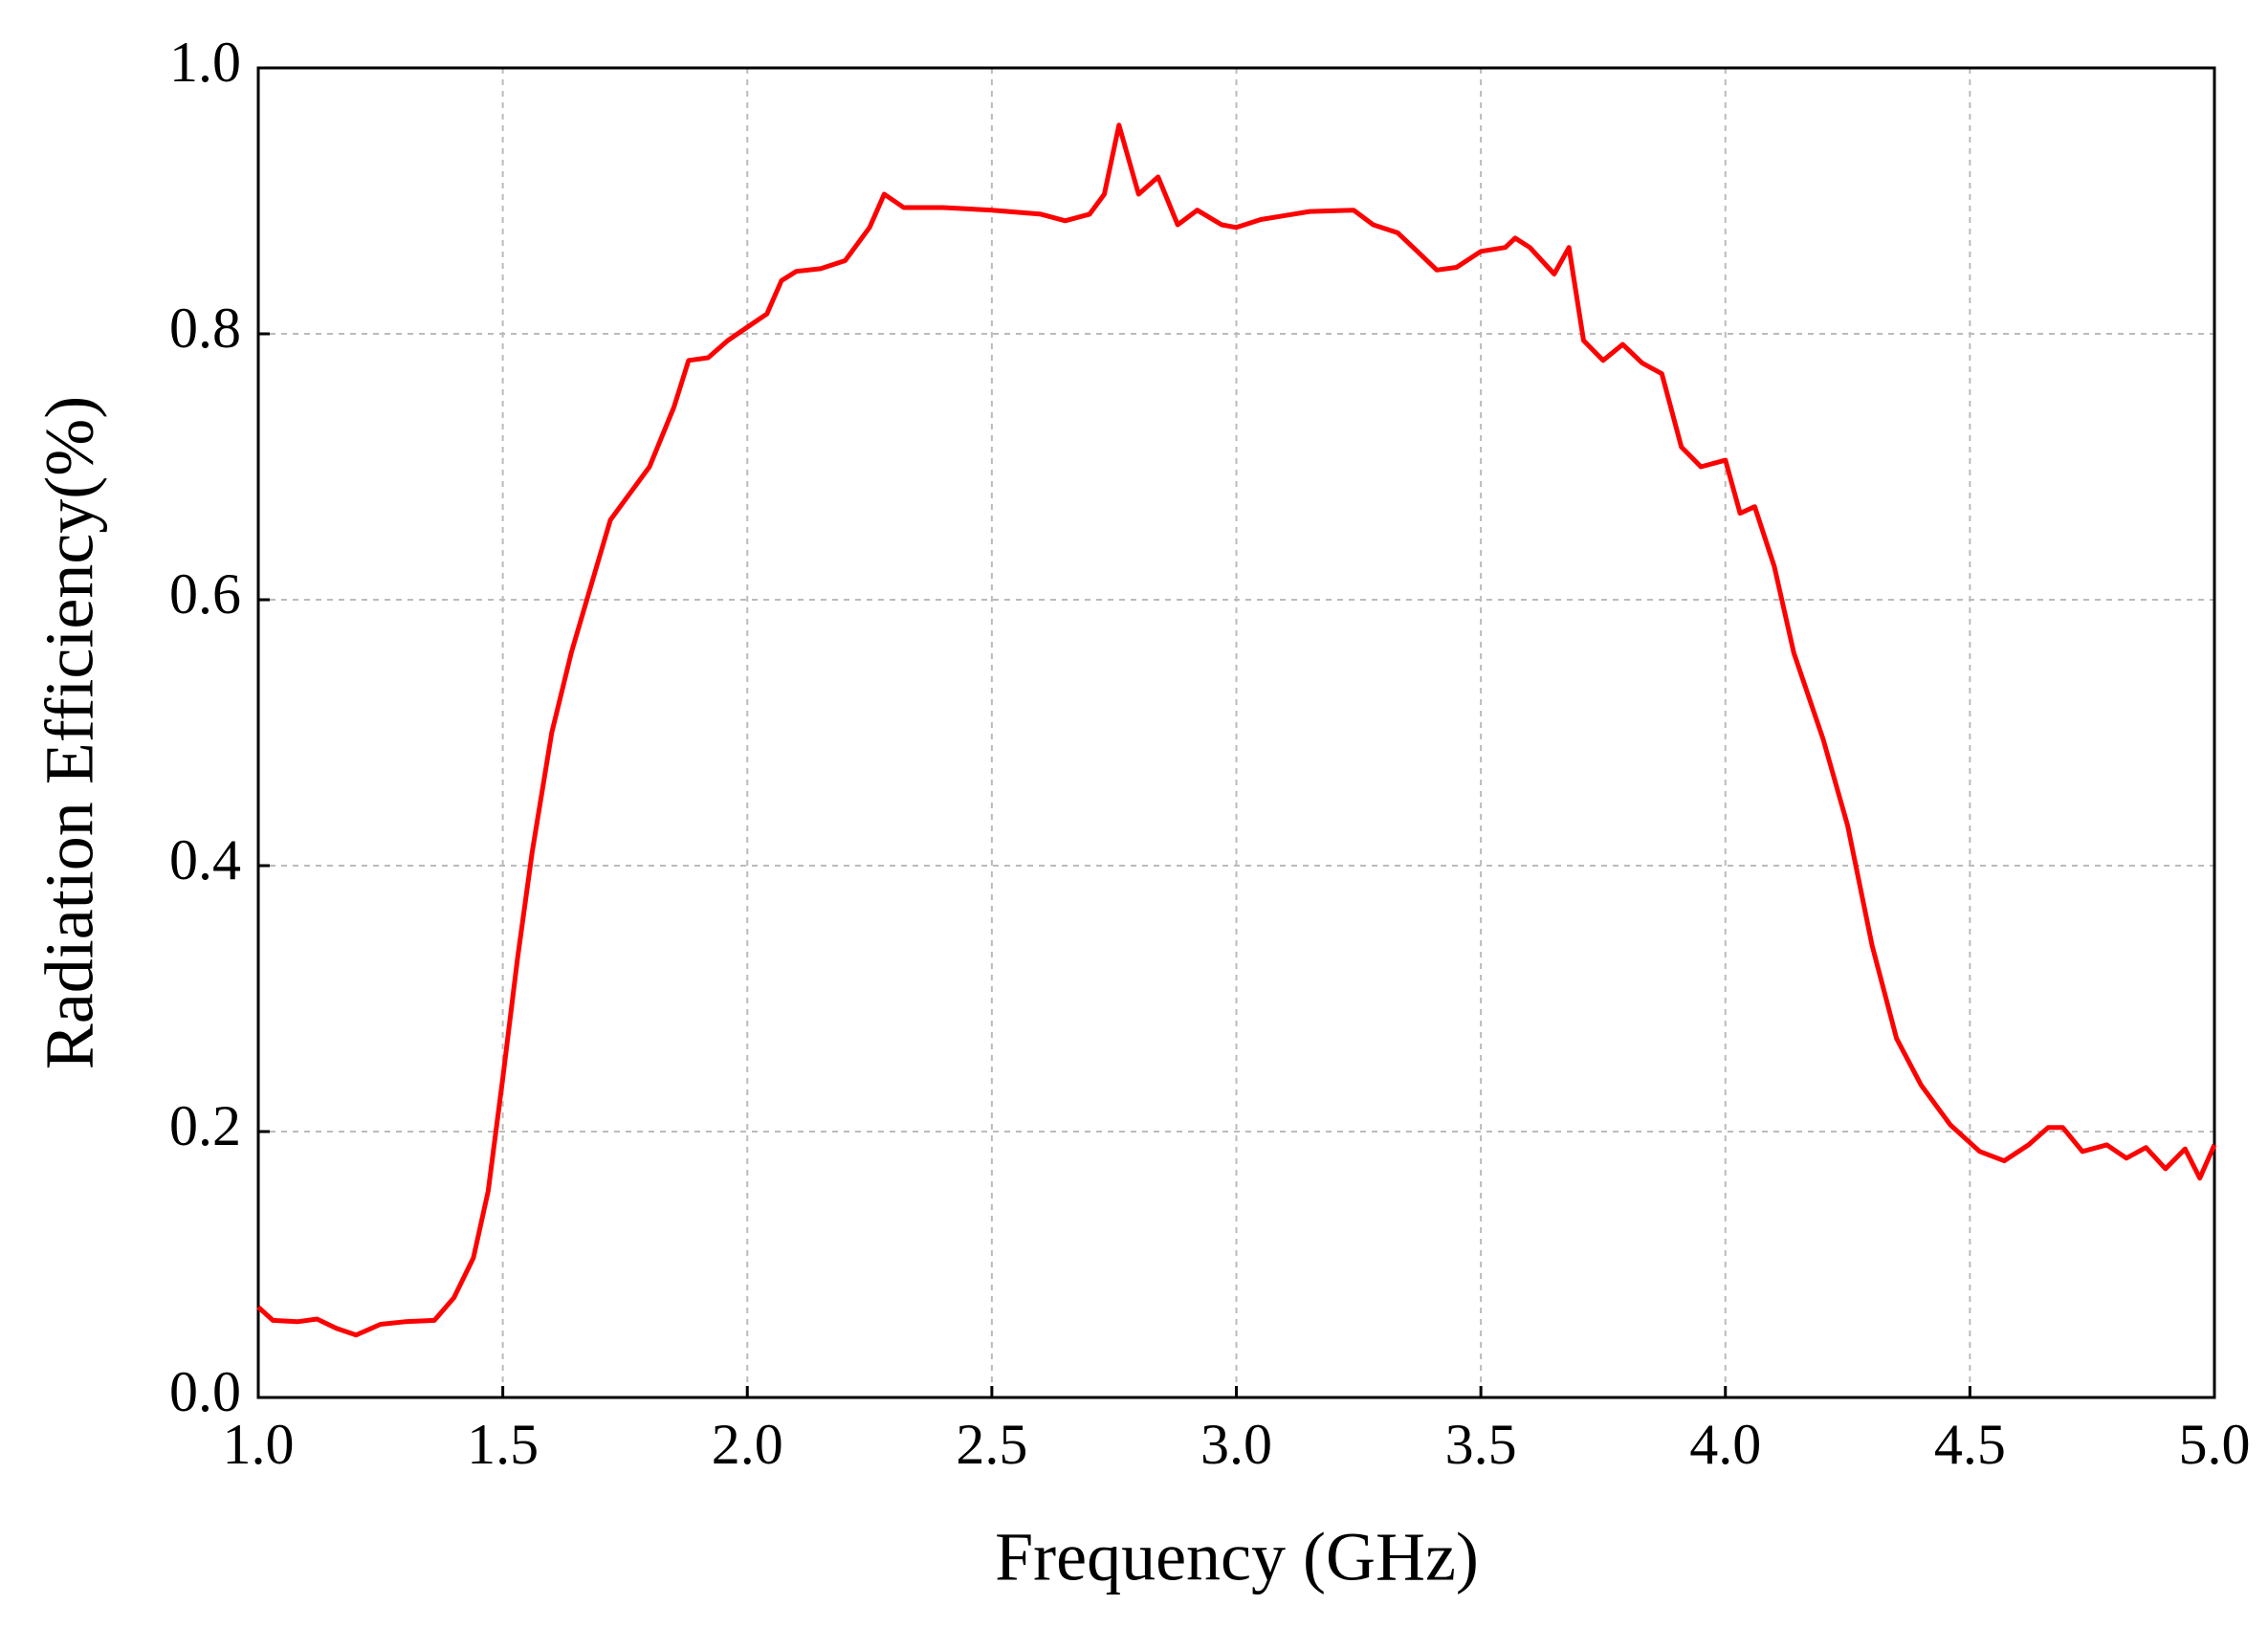 The width and height of the screenshot is (2268, 1628). I want to click on y-tick-label: 0.6, so click(205, 594).